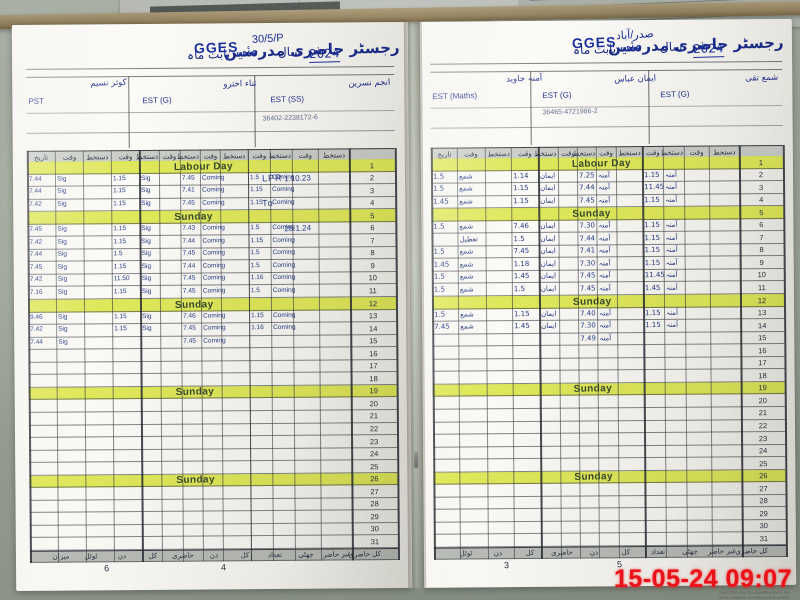 The height and width of the screenshot is (600, 800). I want to click on cell-value: 7.42, so click(35, 204).